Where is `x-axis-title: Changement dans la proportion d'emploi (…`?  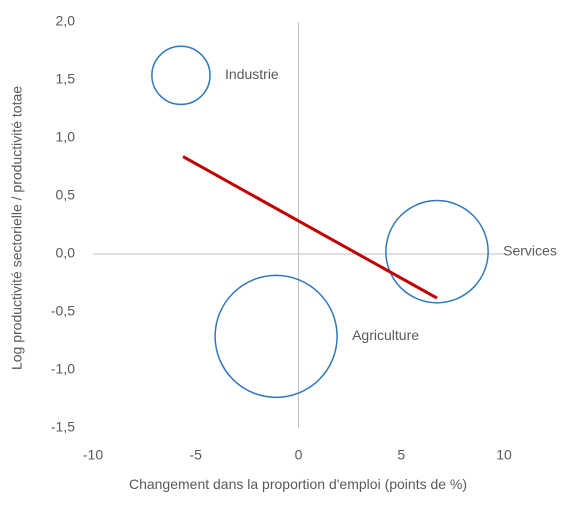 x-axis-title: Changement dans la proportion d'emploi (… is located at coordinates (298, 484).